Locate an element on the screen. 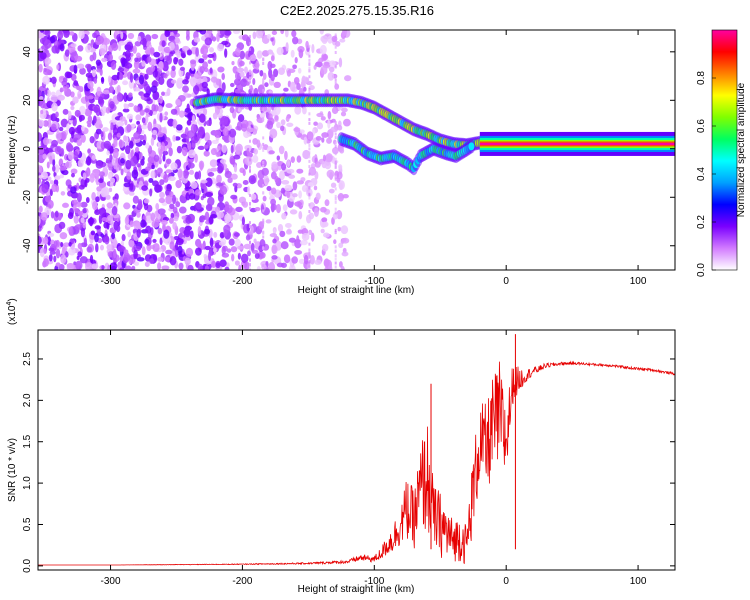 This screenshot has height=600, width=750. colorbar-tick-label: 0.6 is located at coordinates (701, 126).